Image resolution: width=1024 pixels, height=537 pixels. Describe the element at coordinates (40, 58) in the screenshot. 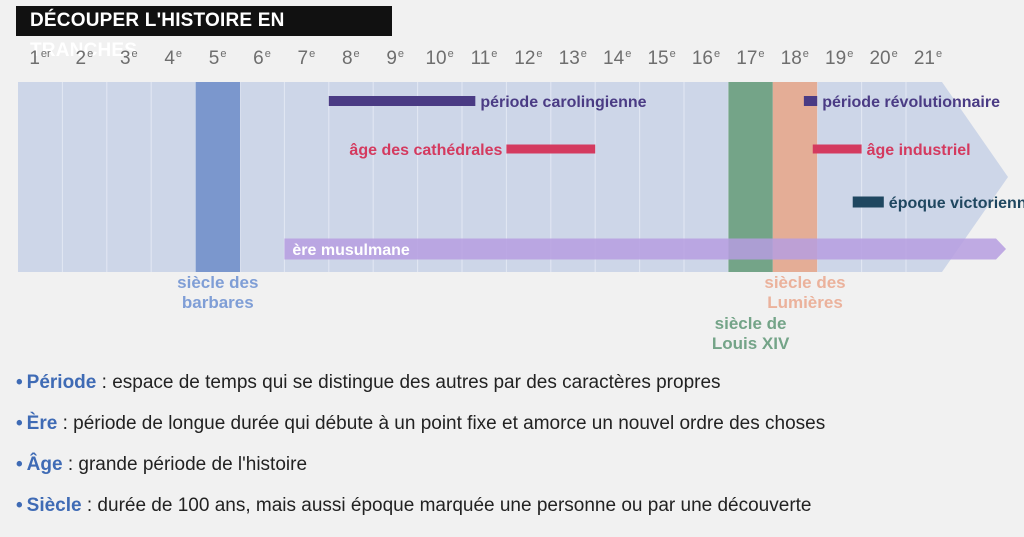

I see `century-label: 1er` at that location.